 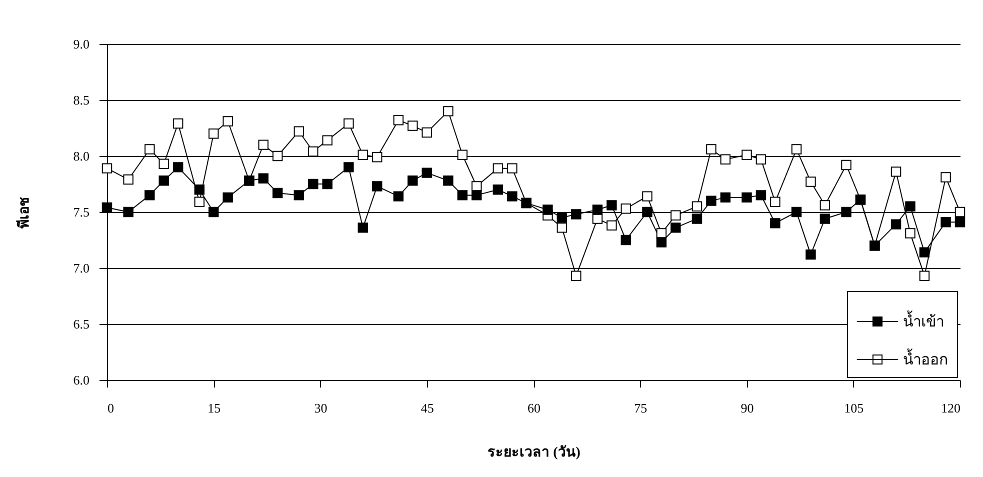 I want to click on x-tick-label: 120, so click(x=950, y=408).